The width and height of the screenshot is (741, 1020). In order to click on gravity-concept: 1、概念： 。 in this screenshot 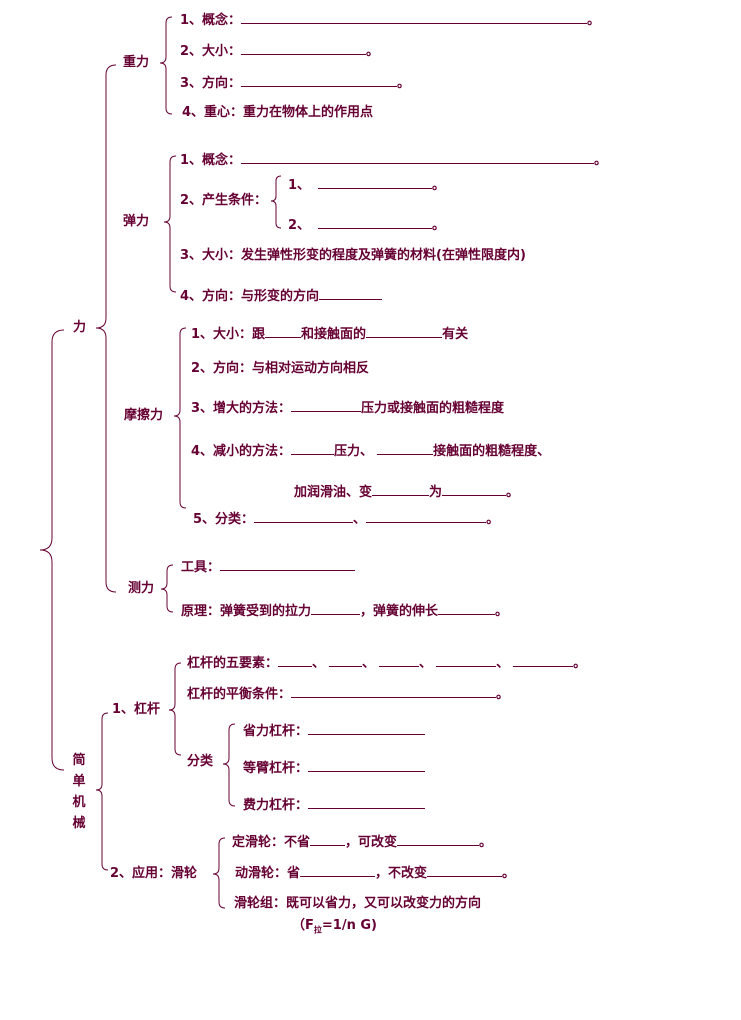, I will do `click(390, 19)`.